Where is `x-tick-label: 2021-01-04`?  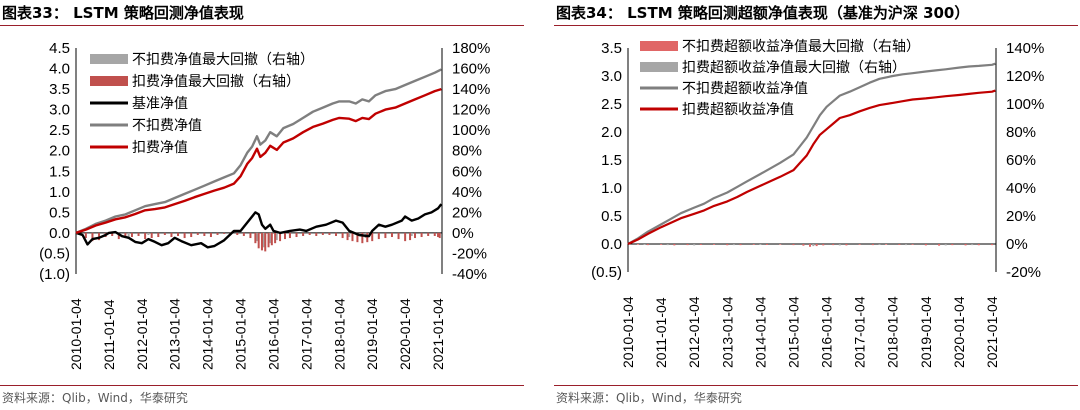 x-tick-label: 2021-01-04 is located at coordinates (438, 334).